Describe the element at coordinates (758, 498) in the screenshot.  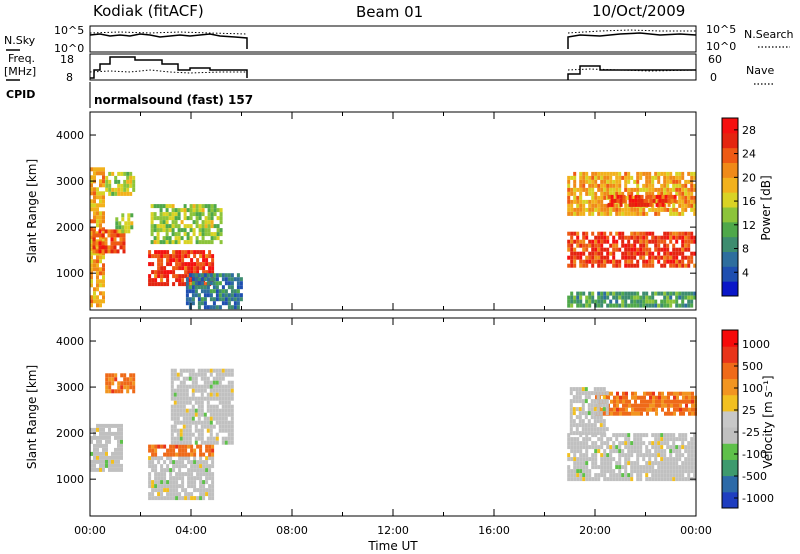
I see `colorbar-tick-label: -1000` at that location.